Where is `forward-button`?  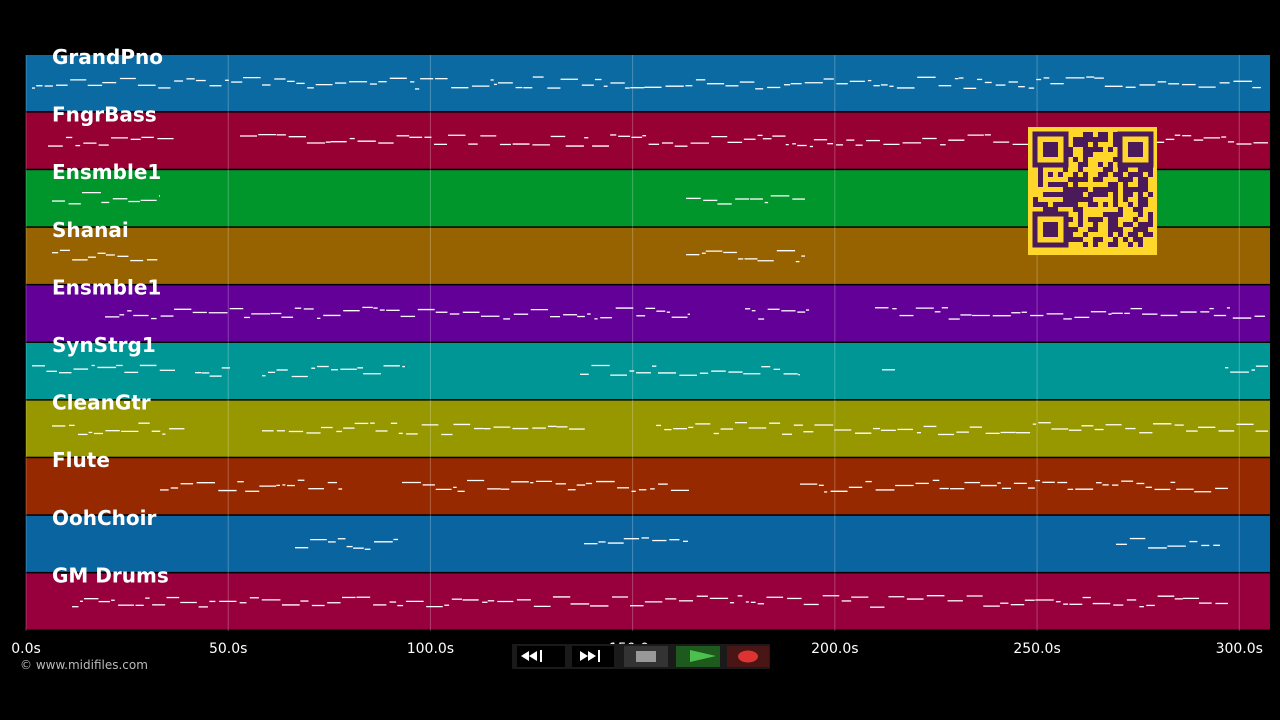
forward-button is located at coordinates (593, 656).